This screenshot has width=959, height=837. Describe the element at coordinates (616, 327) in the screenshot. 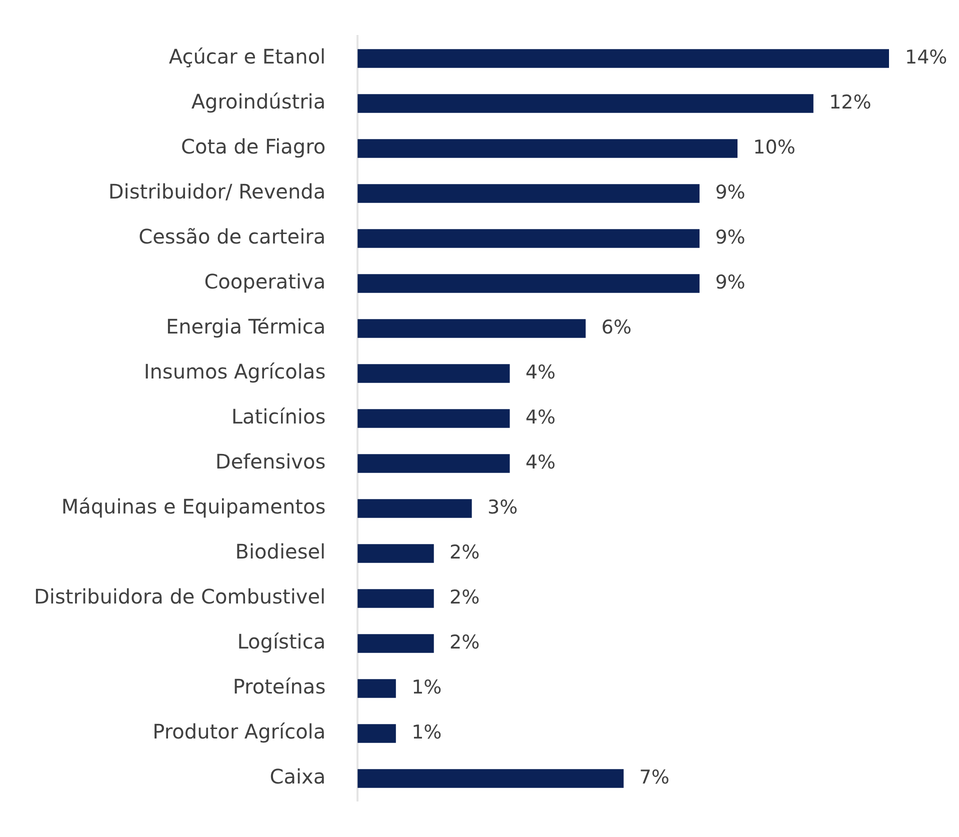

I see `data-label: 6%` at that location.